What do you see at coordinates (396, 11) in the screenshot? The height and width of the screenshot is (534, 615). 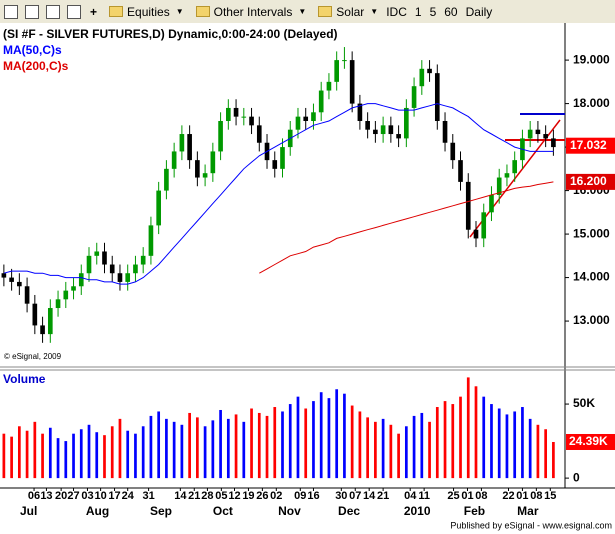 I see `button: IDC` at bounding box center [396, 11].